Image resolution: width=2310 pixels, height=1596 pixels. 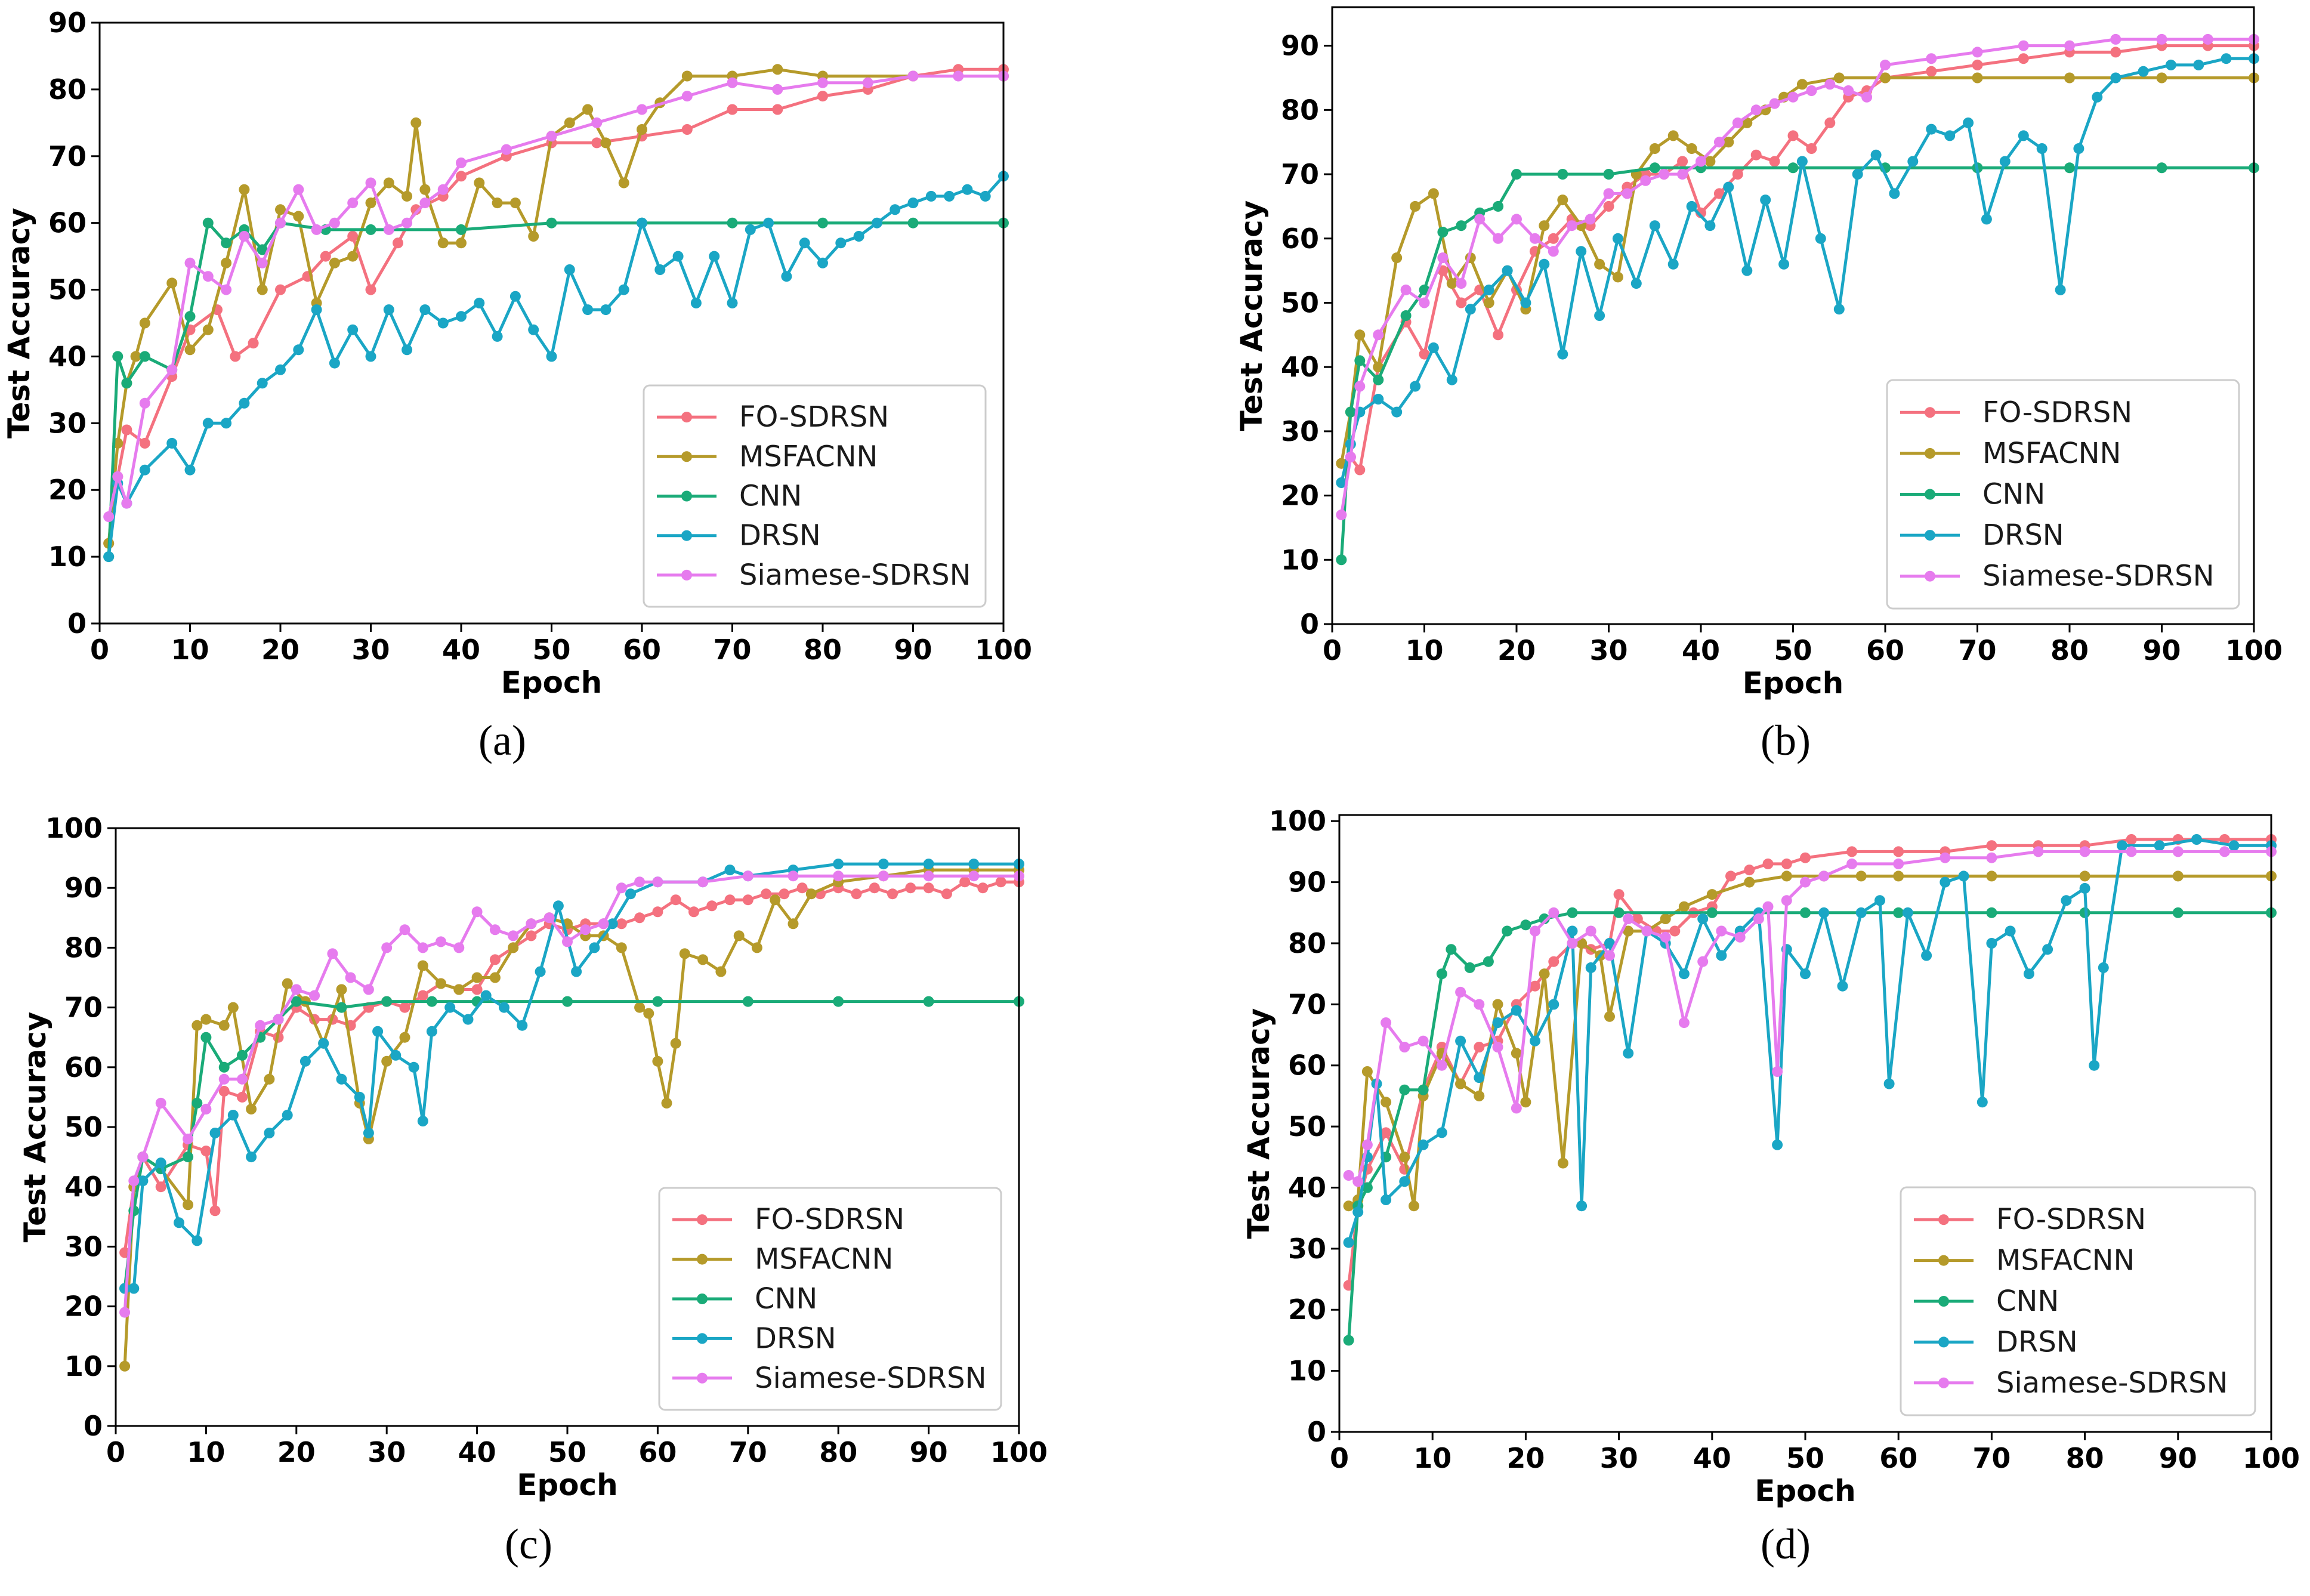 I want to click on legend: FO-SDRSN MSFACNN CNN DRSN Siamese-SDRSN, so click(x=815, y=496).